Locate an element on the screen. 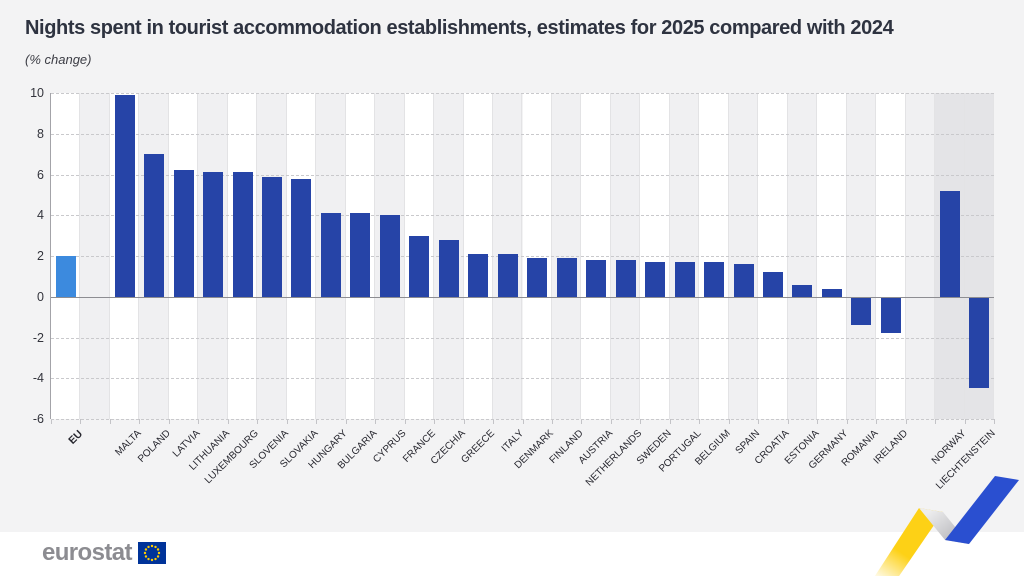  bar-austria is located at coordinates (596, 278).